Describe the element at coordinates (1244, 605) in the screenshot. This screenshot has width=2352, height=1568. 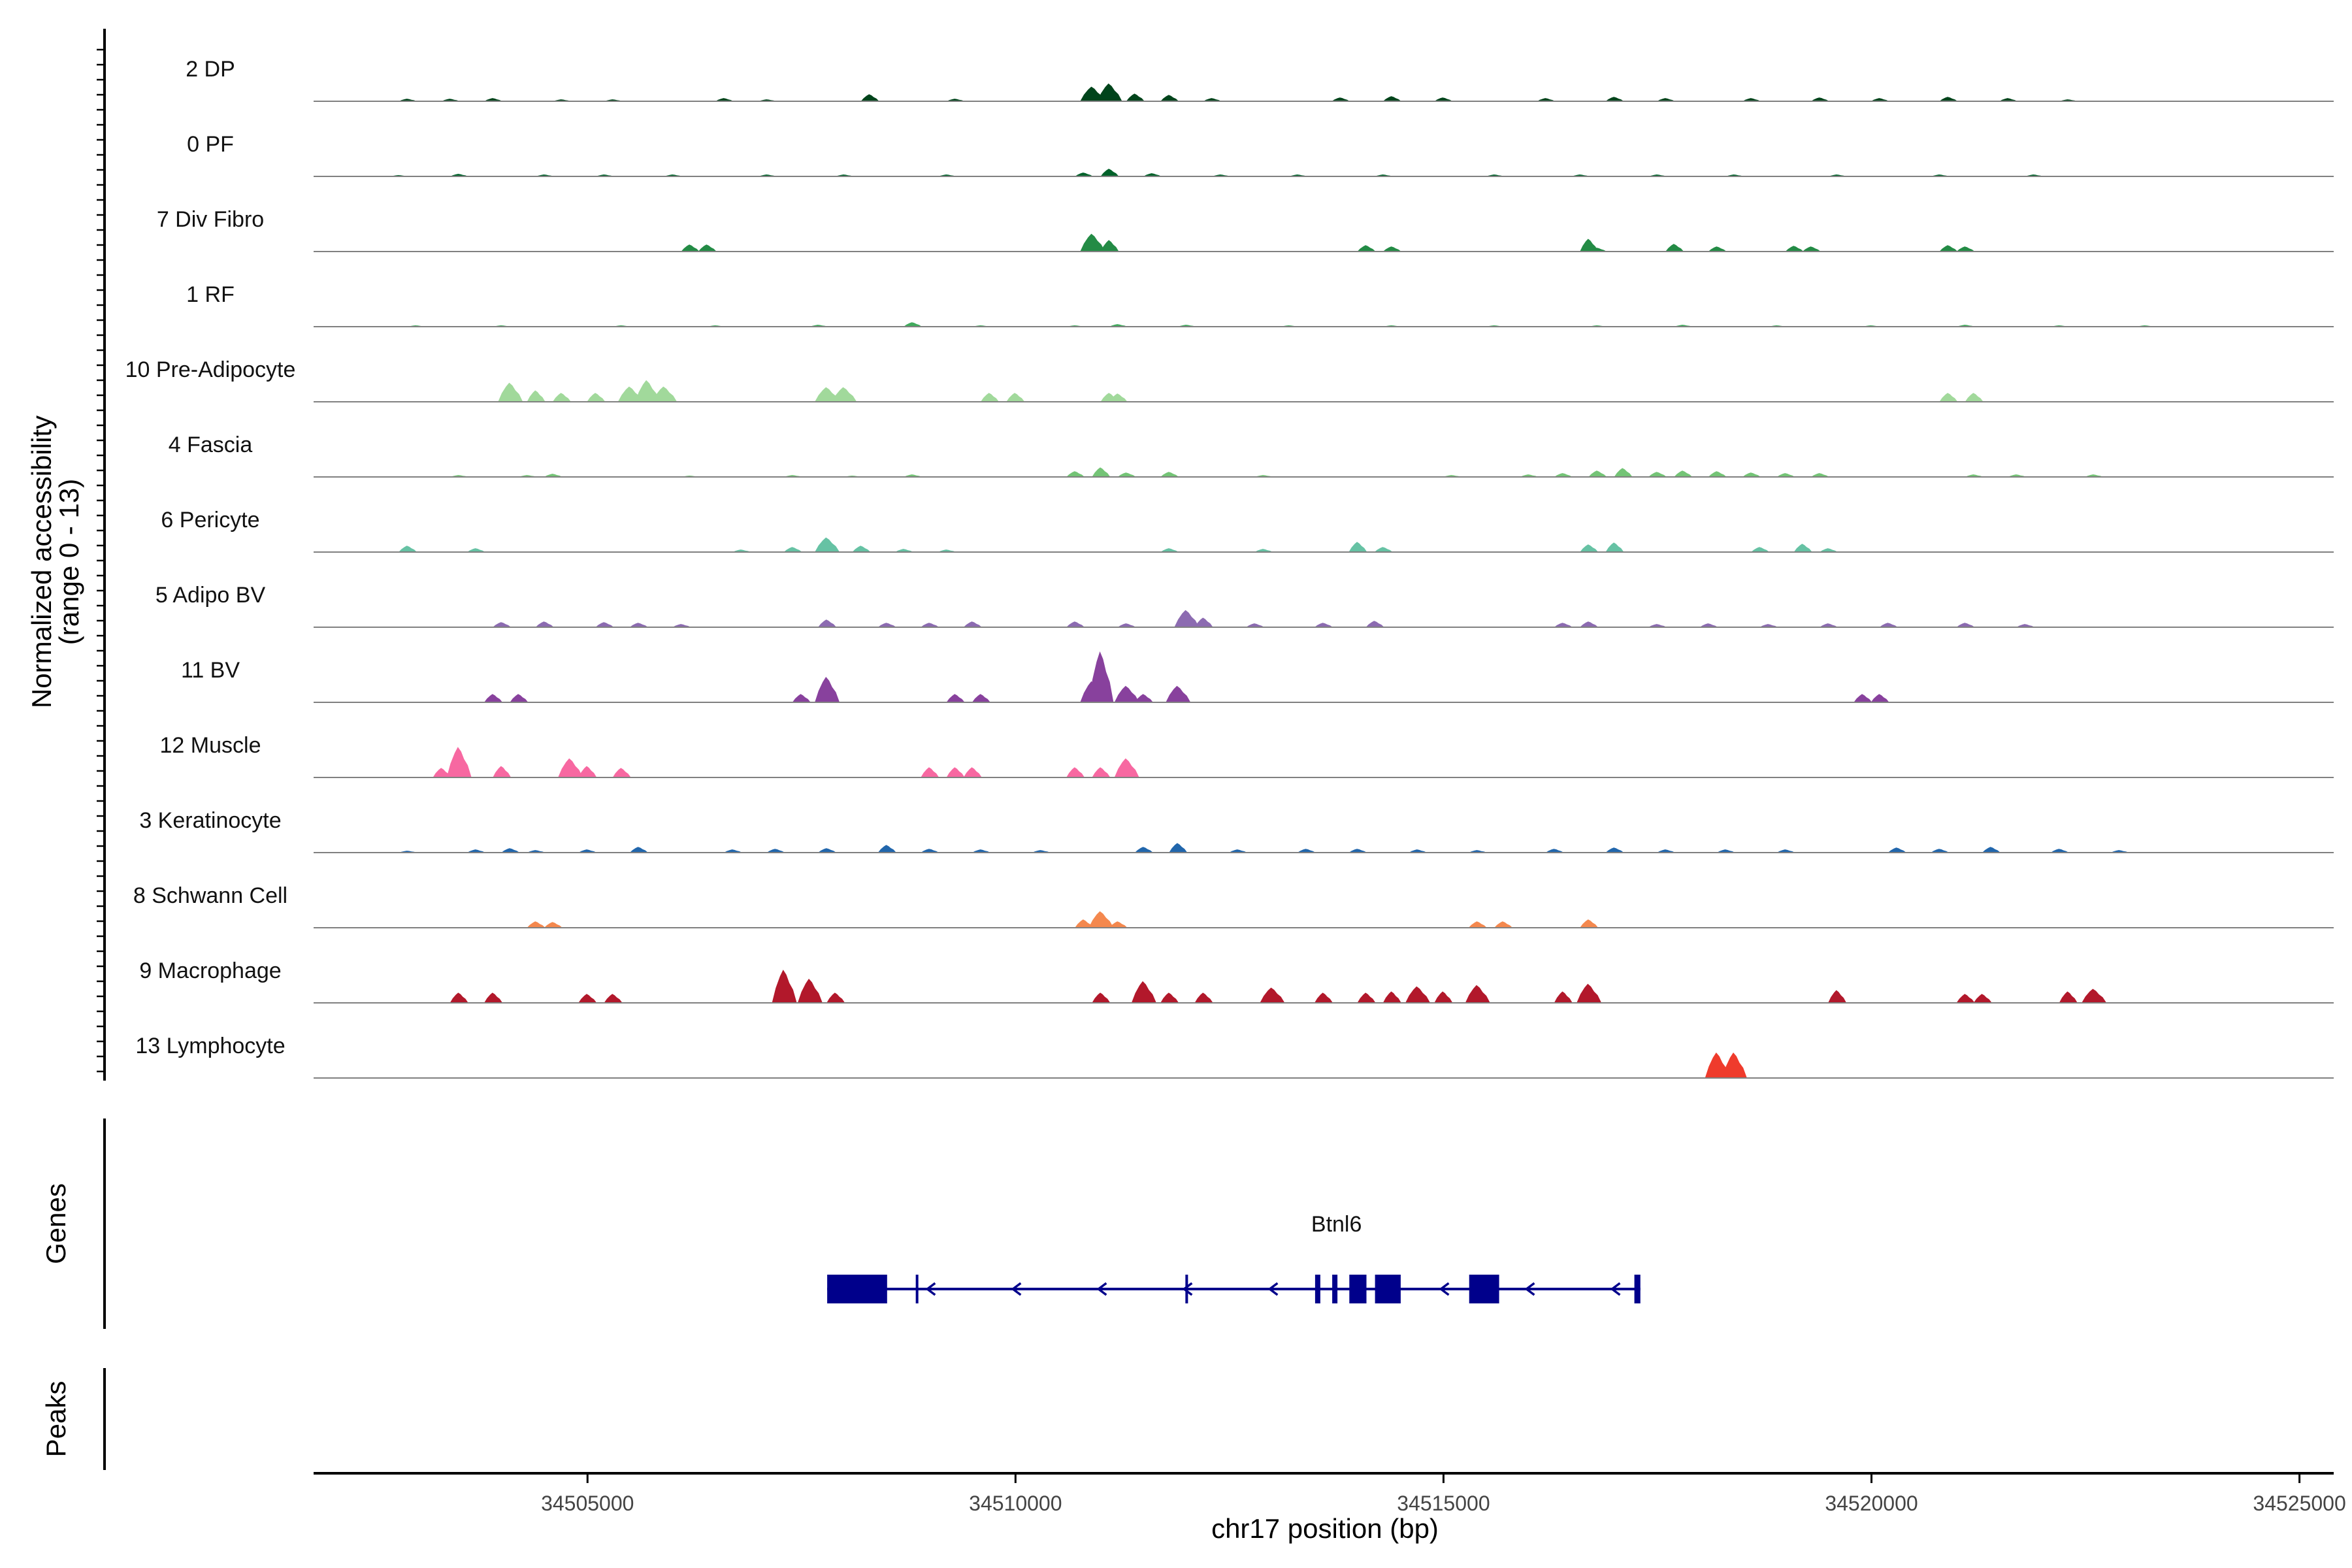
I see `track-5-adipo-bv: 5 Adipo BV` at that location.